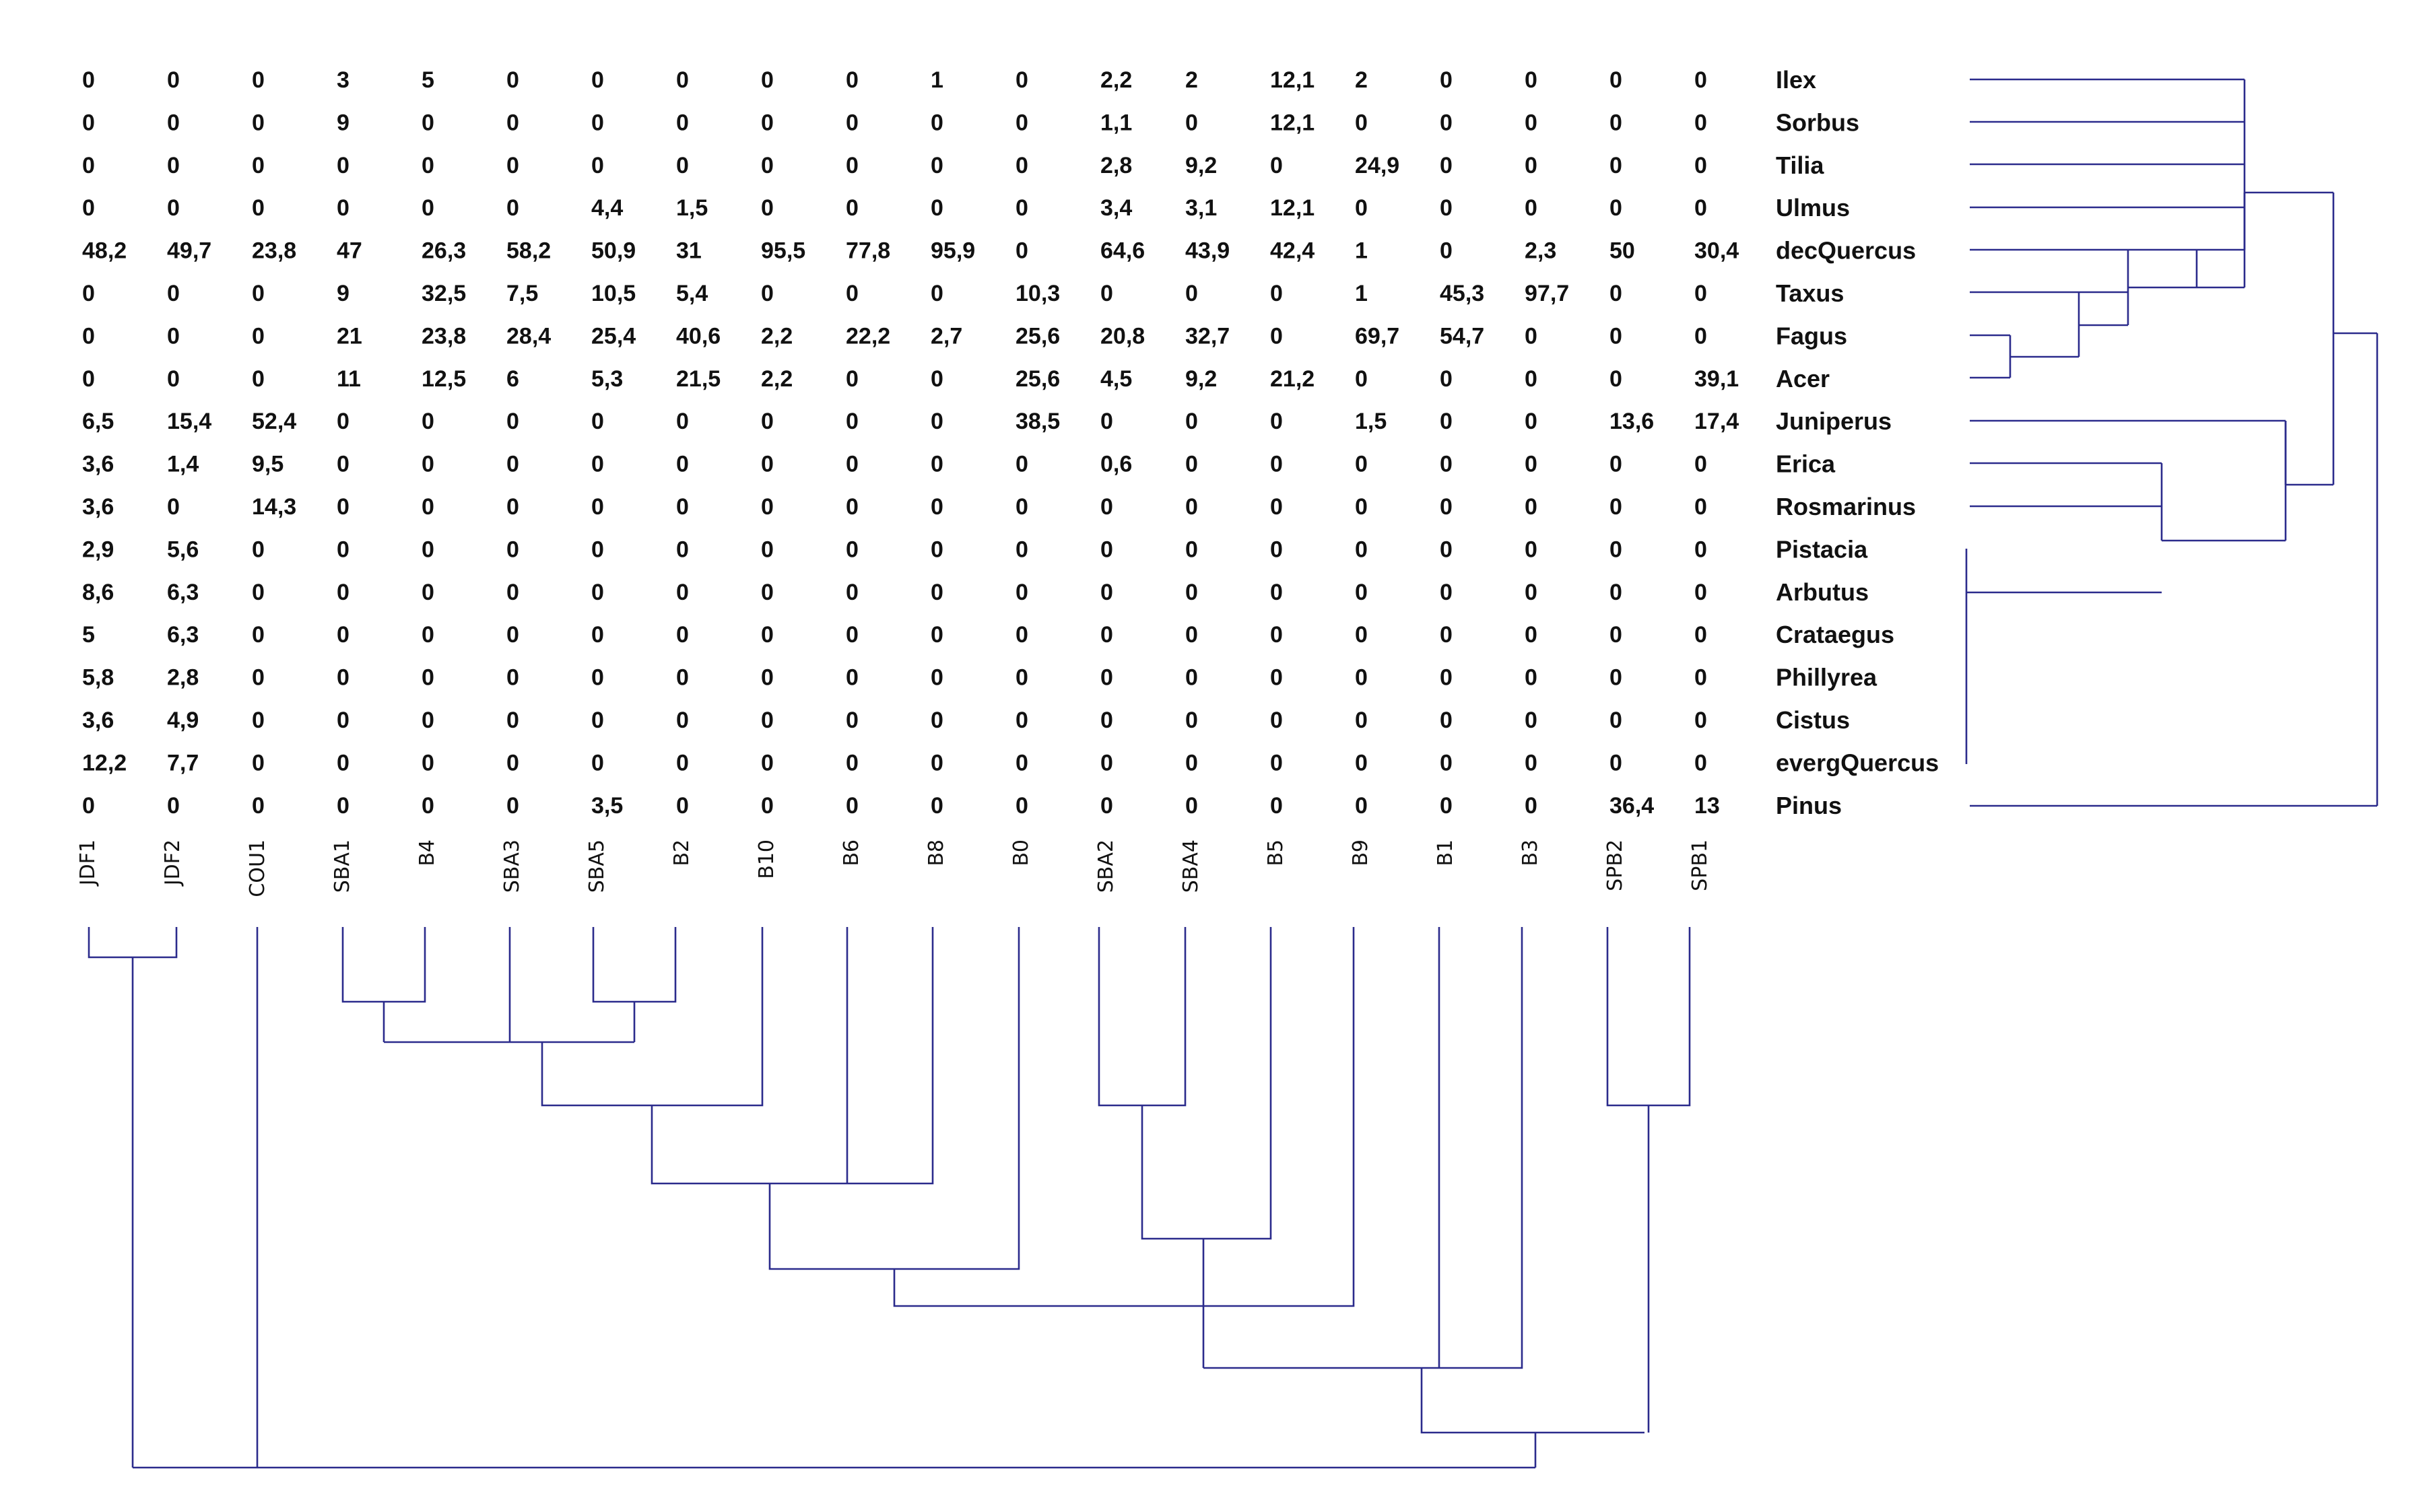 This screenshot has height=1512, width=2427. I want to click on sample-branch-b1-b3, so click(1532, 1180).